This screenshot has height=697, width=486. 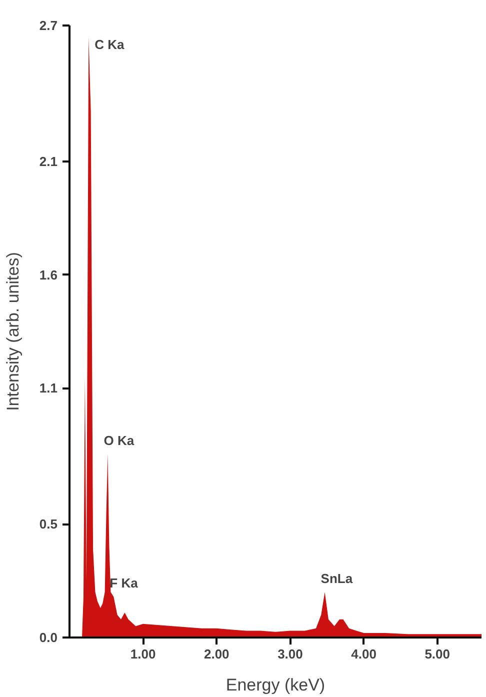 What do you see at coordinates (48, 524) in the screenshot?
I see `y-tick-label: 0.5` at bounding box center [48, 524].